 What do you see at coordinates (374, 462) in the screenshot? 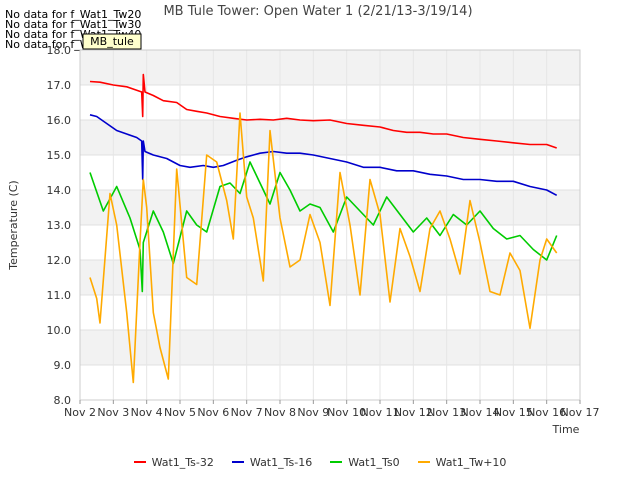
I see `legend-label: Wat1_Ts0` at bounding box center [374, 462].